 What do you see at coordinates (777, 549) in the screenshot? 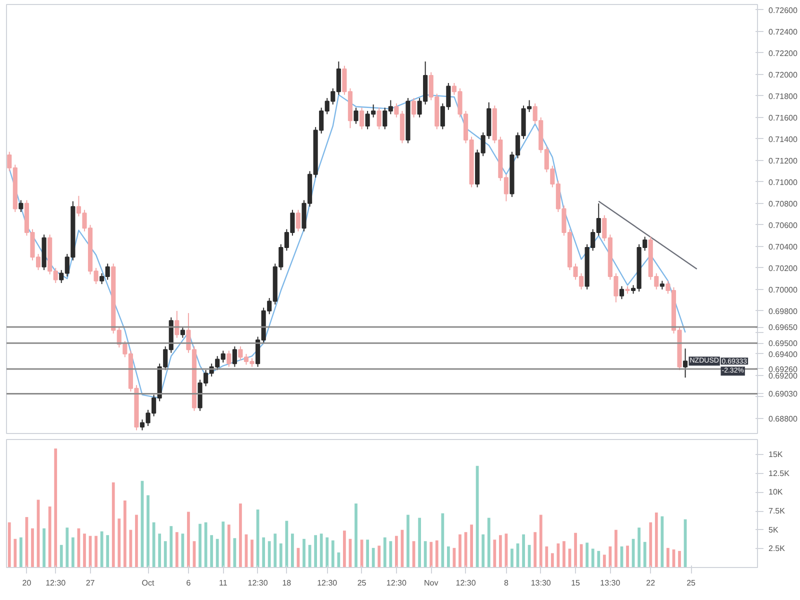
I see `y-tick-label: 2.5K` at bounding box center [777, 549].